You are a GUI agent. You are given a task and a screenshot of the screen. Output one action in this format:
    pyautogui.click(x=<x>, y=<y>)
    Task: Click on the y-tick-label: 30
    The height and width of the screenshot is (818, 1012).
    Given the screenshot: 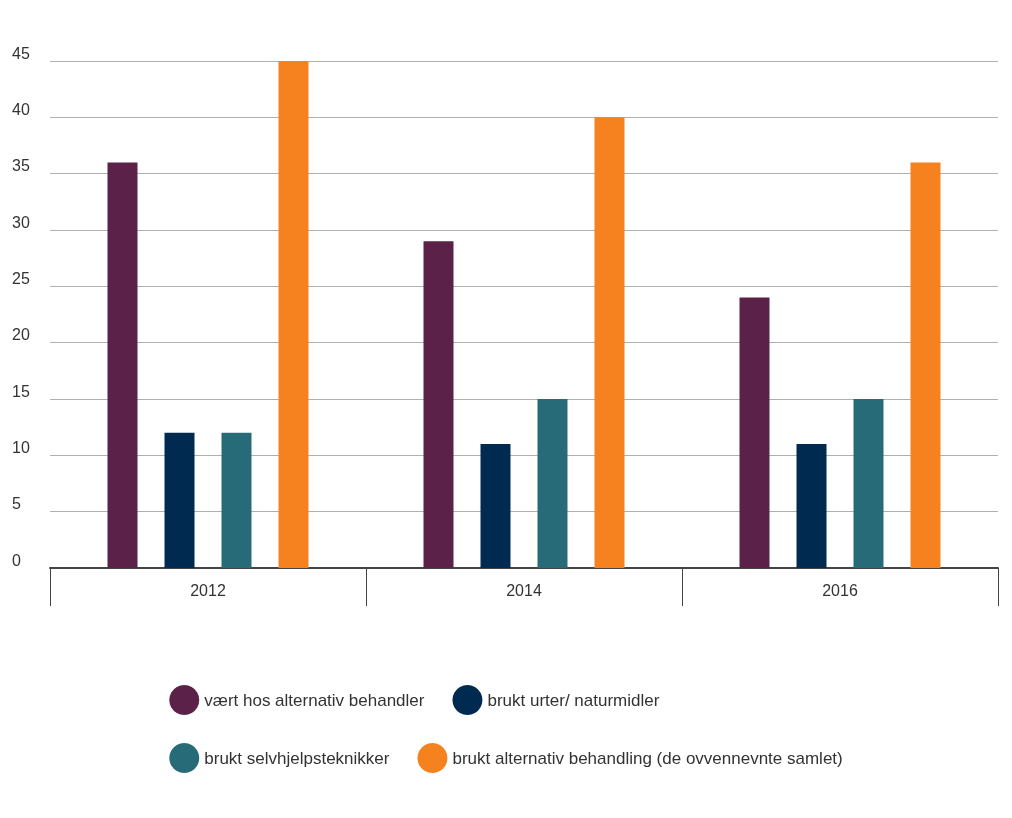 What is the action you would take?
    pyautogui.click(x=21, y=222)
    